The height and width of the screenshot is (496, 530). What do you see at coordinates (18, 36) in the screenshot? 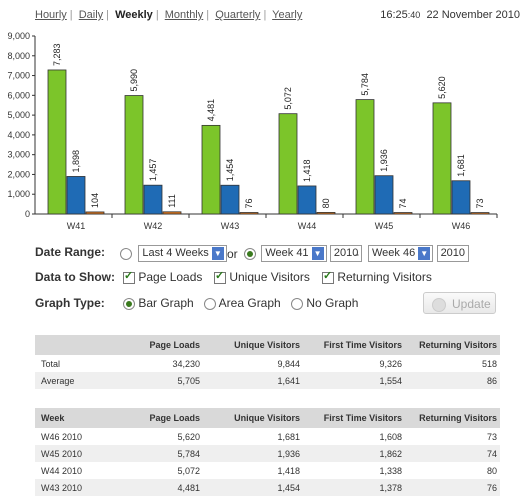
I see `y-tick-label: 9,000` at bounding box center [18, 36].